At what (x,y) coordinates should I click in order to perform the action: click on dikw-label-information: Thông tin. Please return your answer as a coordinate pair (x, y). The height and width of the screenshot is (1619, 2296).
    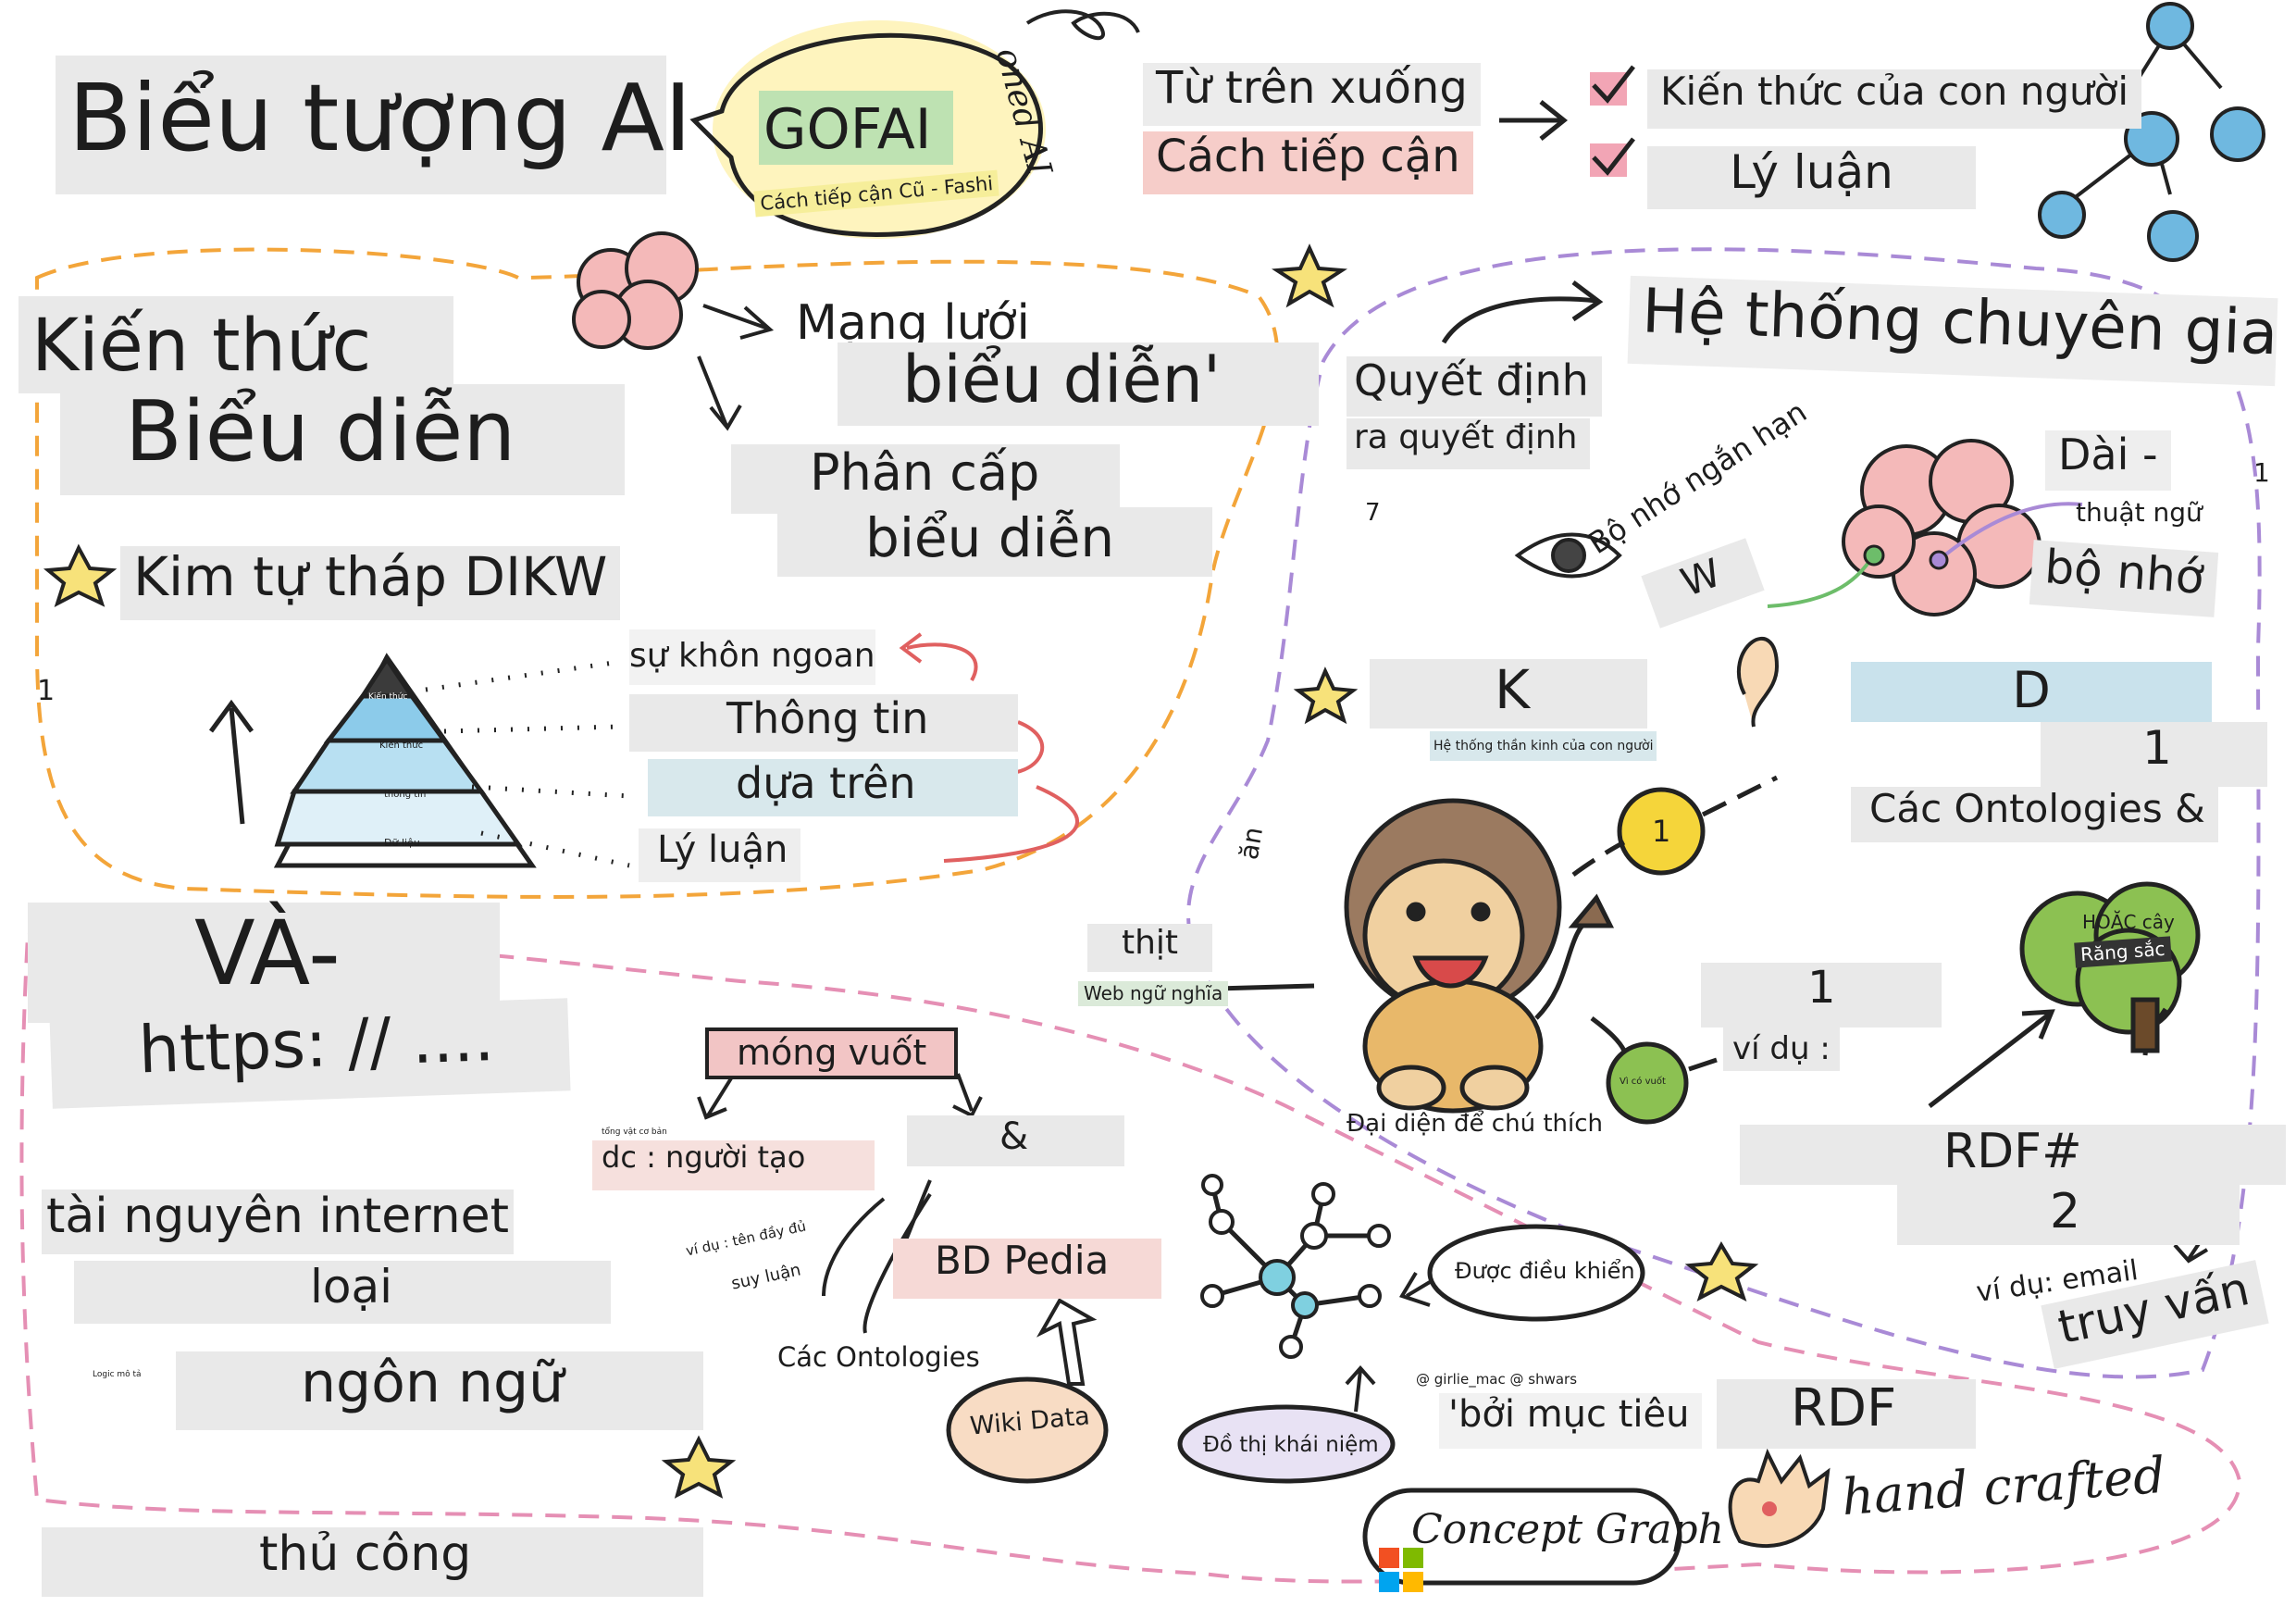
    Looking at the image, I should click on (824, 723).